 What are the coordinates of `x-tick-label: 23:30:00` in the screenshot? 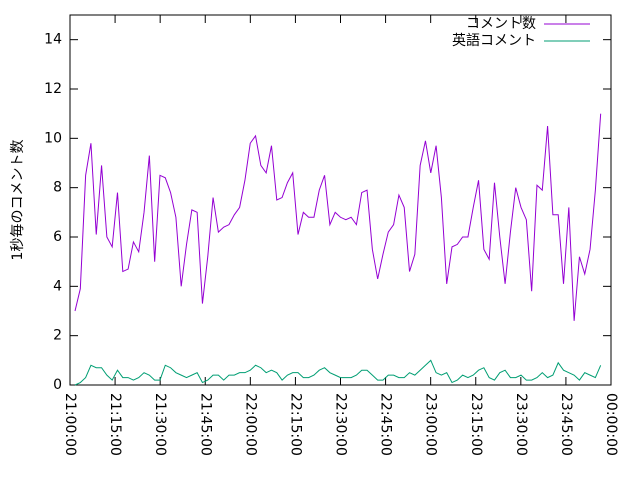 It's located at (521, 424).